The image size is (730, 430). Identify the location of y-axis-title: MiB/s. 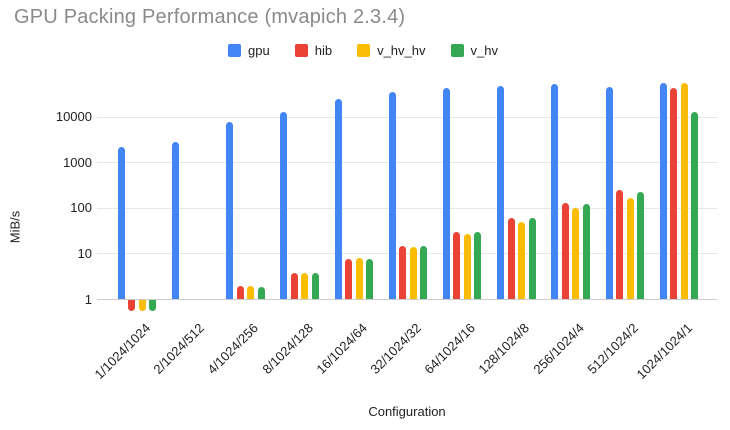
(15, 227).